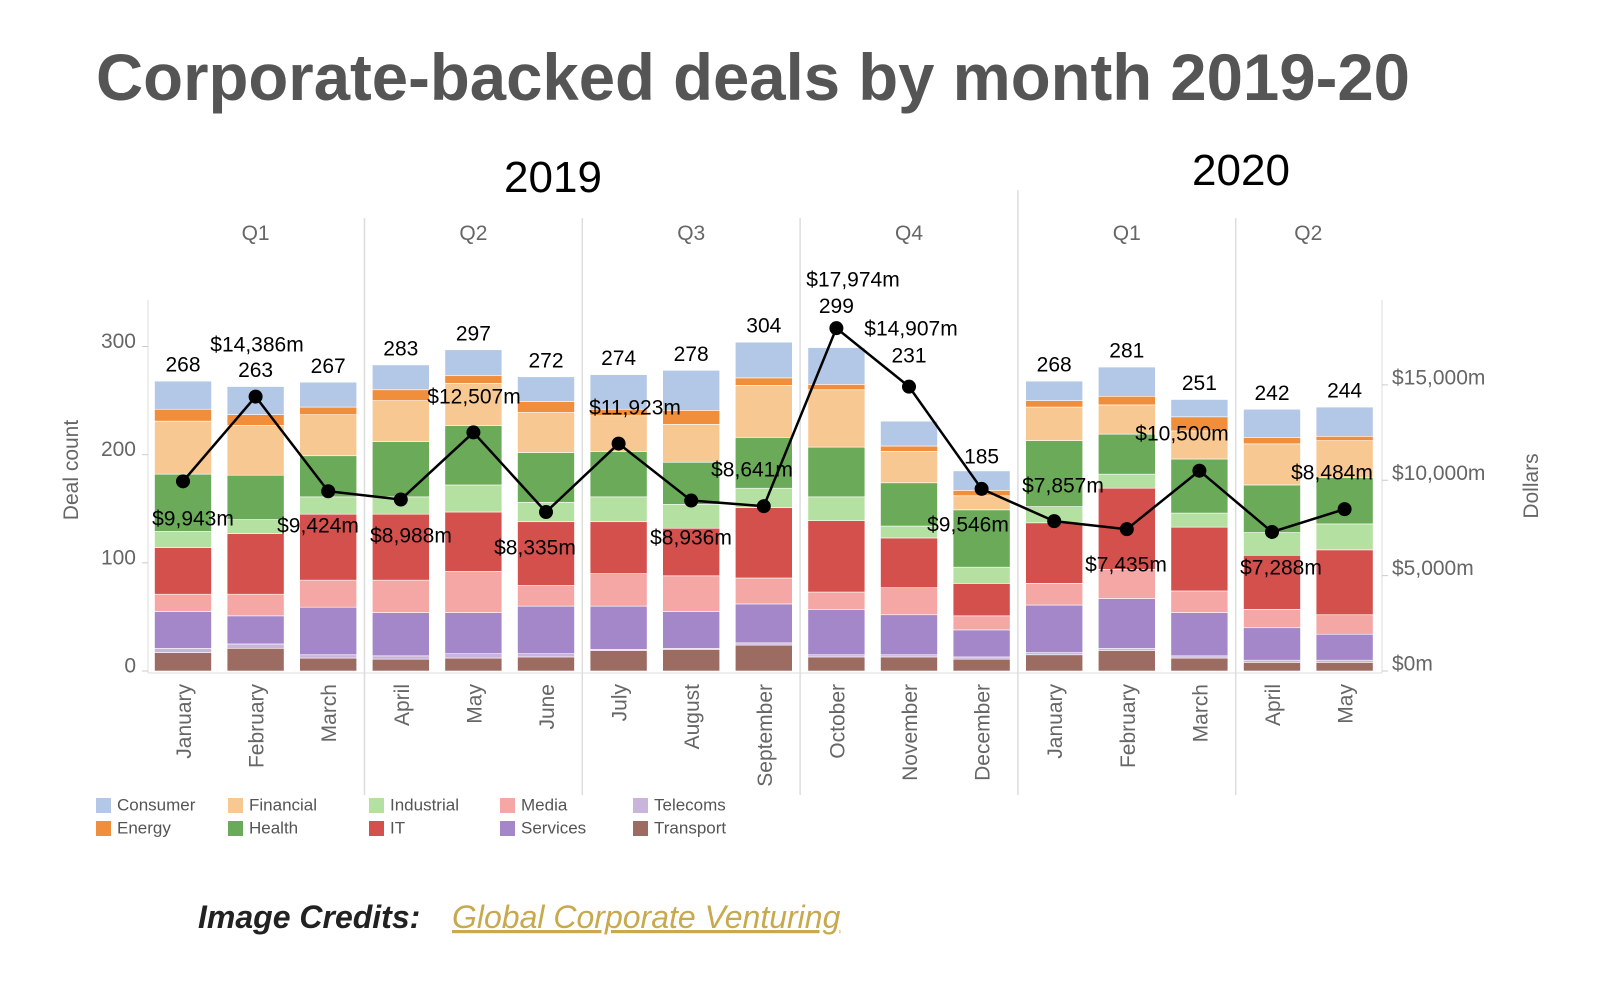 The image size is (1600, 987). What do you see at coordinates (473, 397) in the screenshot?
I see `dollar-label: $12,507m` at bounding box center [473, 397].